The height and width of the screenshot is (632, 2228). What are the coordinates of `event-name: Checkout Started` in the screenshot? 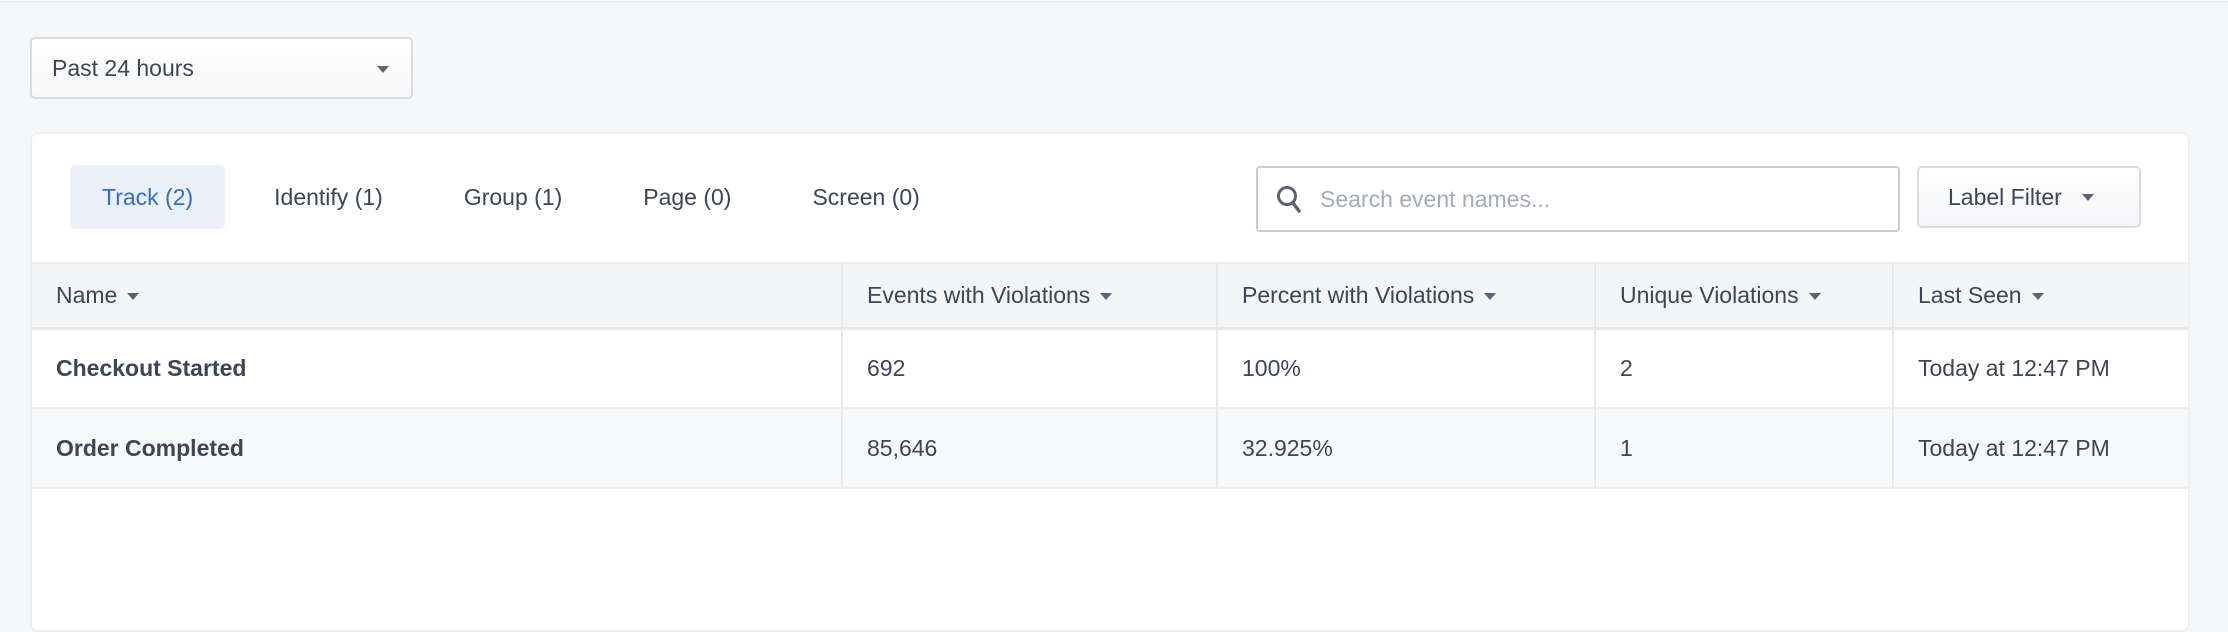 It's located at (437, 368).